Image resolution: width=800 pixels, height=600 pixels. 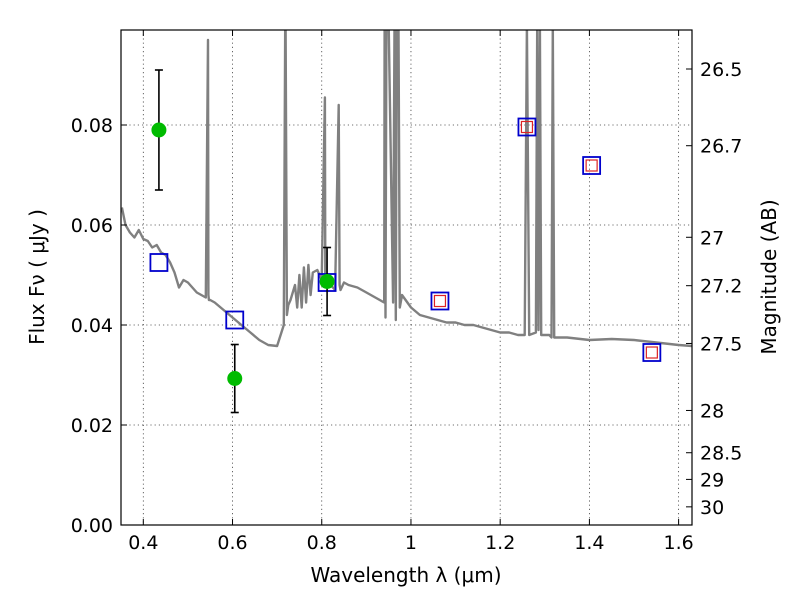 I want to click on y-axis-right-label: Magnitude (AB), so click(x=769, y=276).